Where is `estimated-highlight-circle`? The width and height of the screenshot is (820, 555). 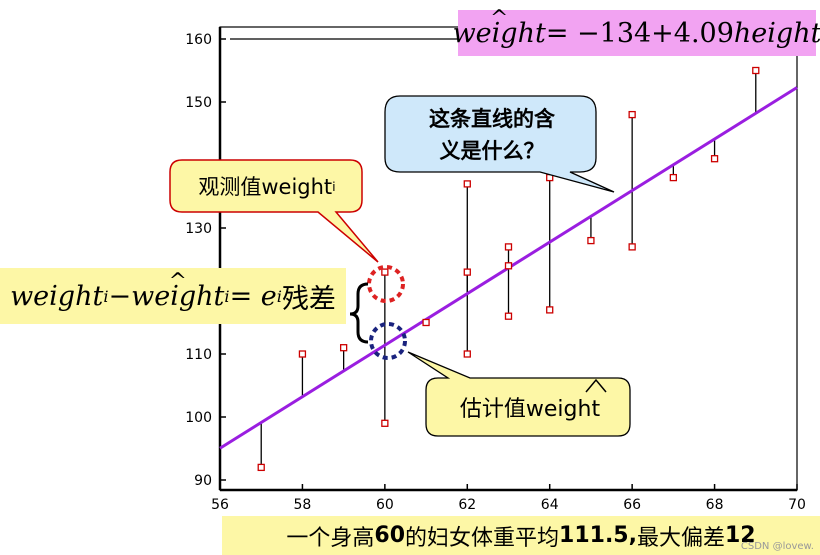
estimated-highlight-circle is located at coordinates (388, 341).